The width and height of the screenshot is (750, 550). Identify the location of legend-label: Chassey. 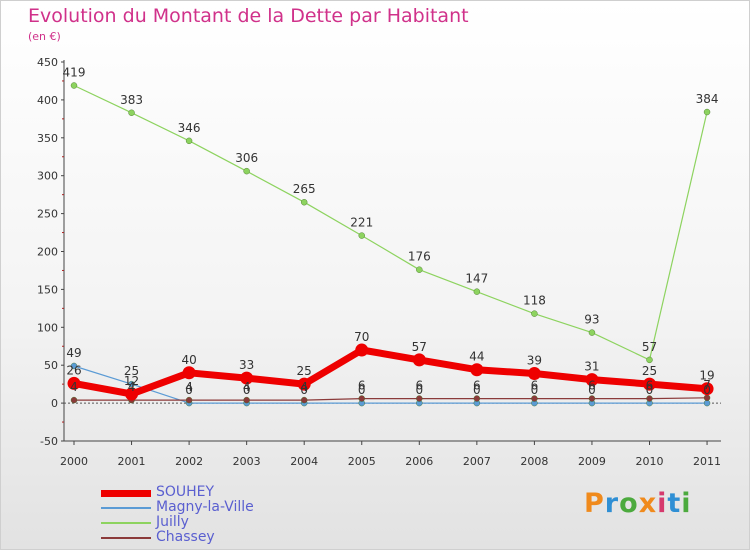
(185, 537).